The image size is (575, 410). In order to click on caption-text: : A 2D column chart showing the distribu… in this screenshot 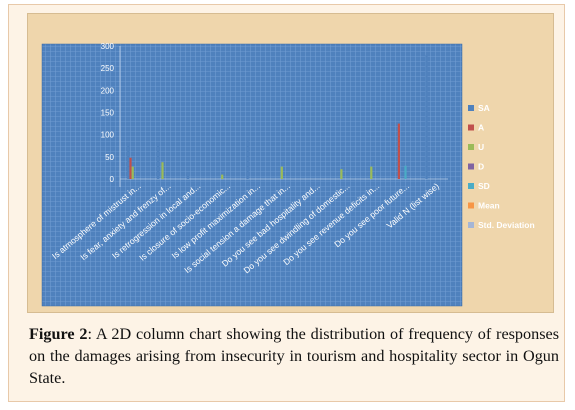, I will do `click(294, 356)`.